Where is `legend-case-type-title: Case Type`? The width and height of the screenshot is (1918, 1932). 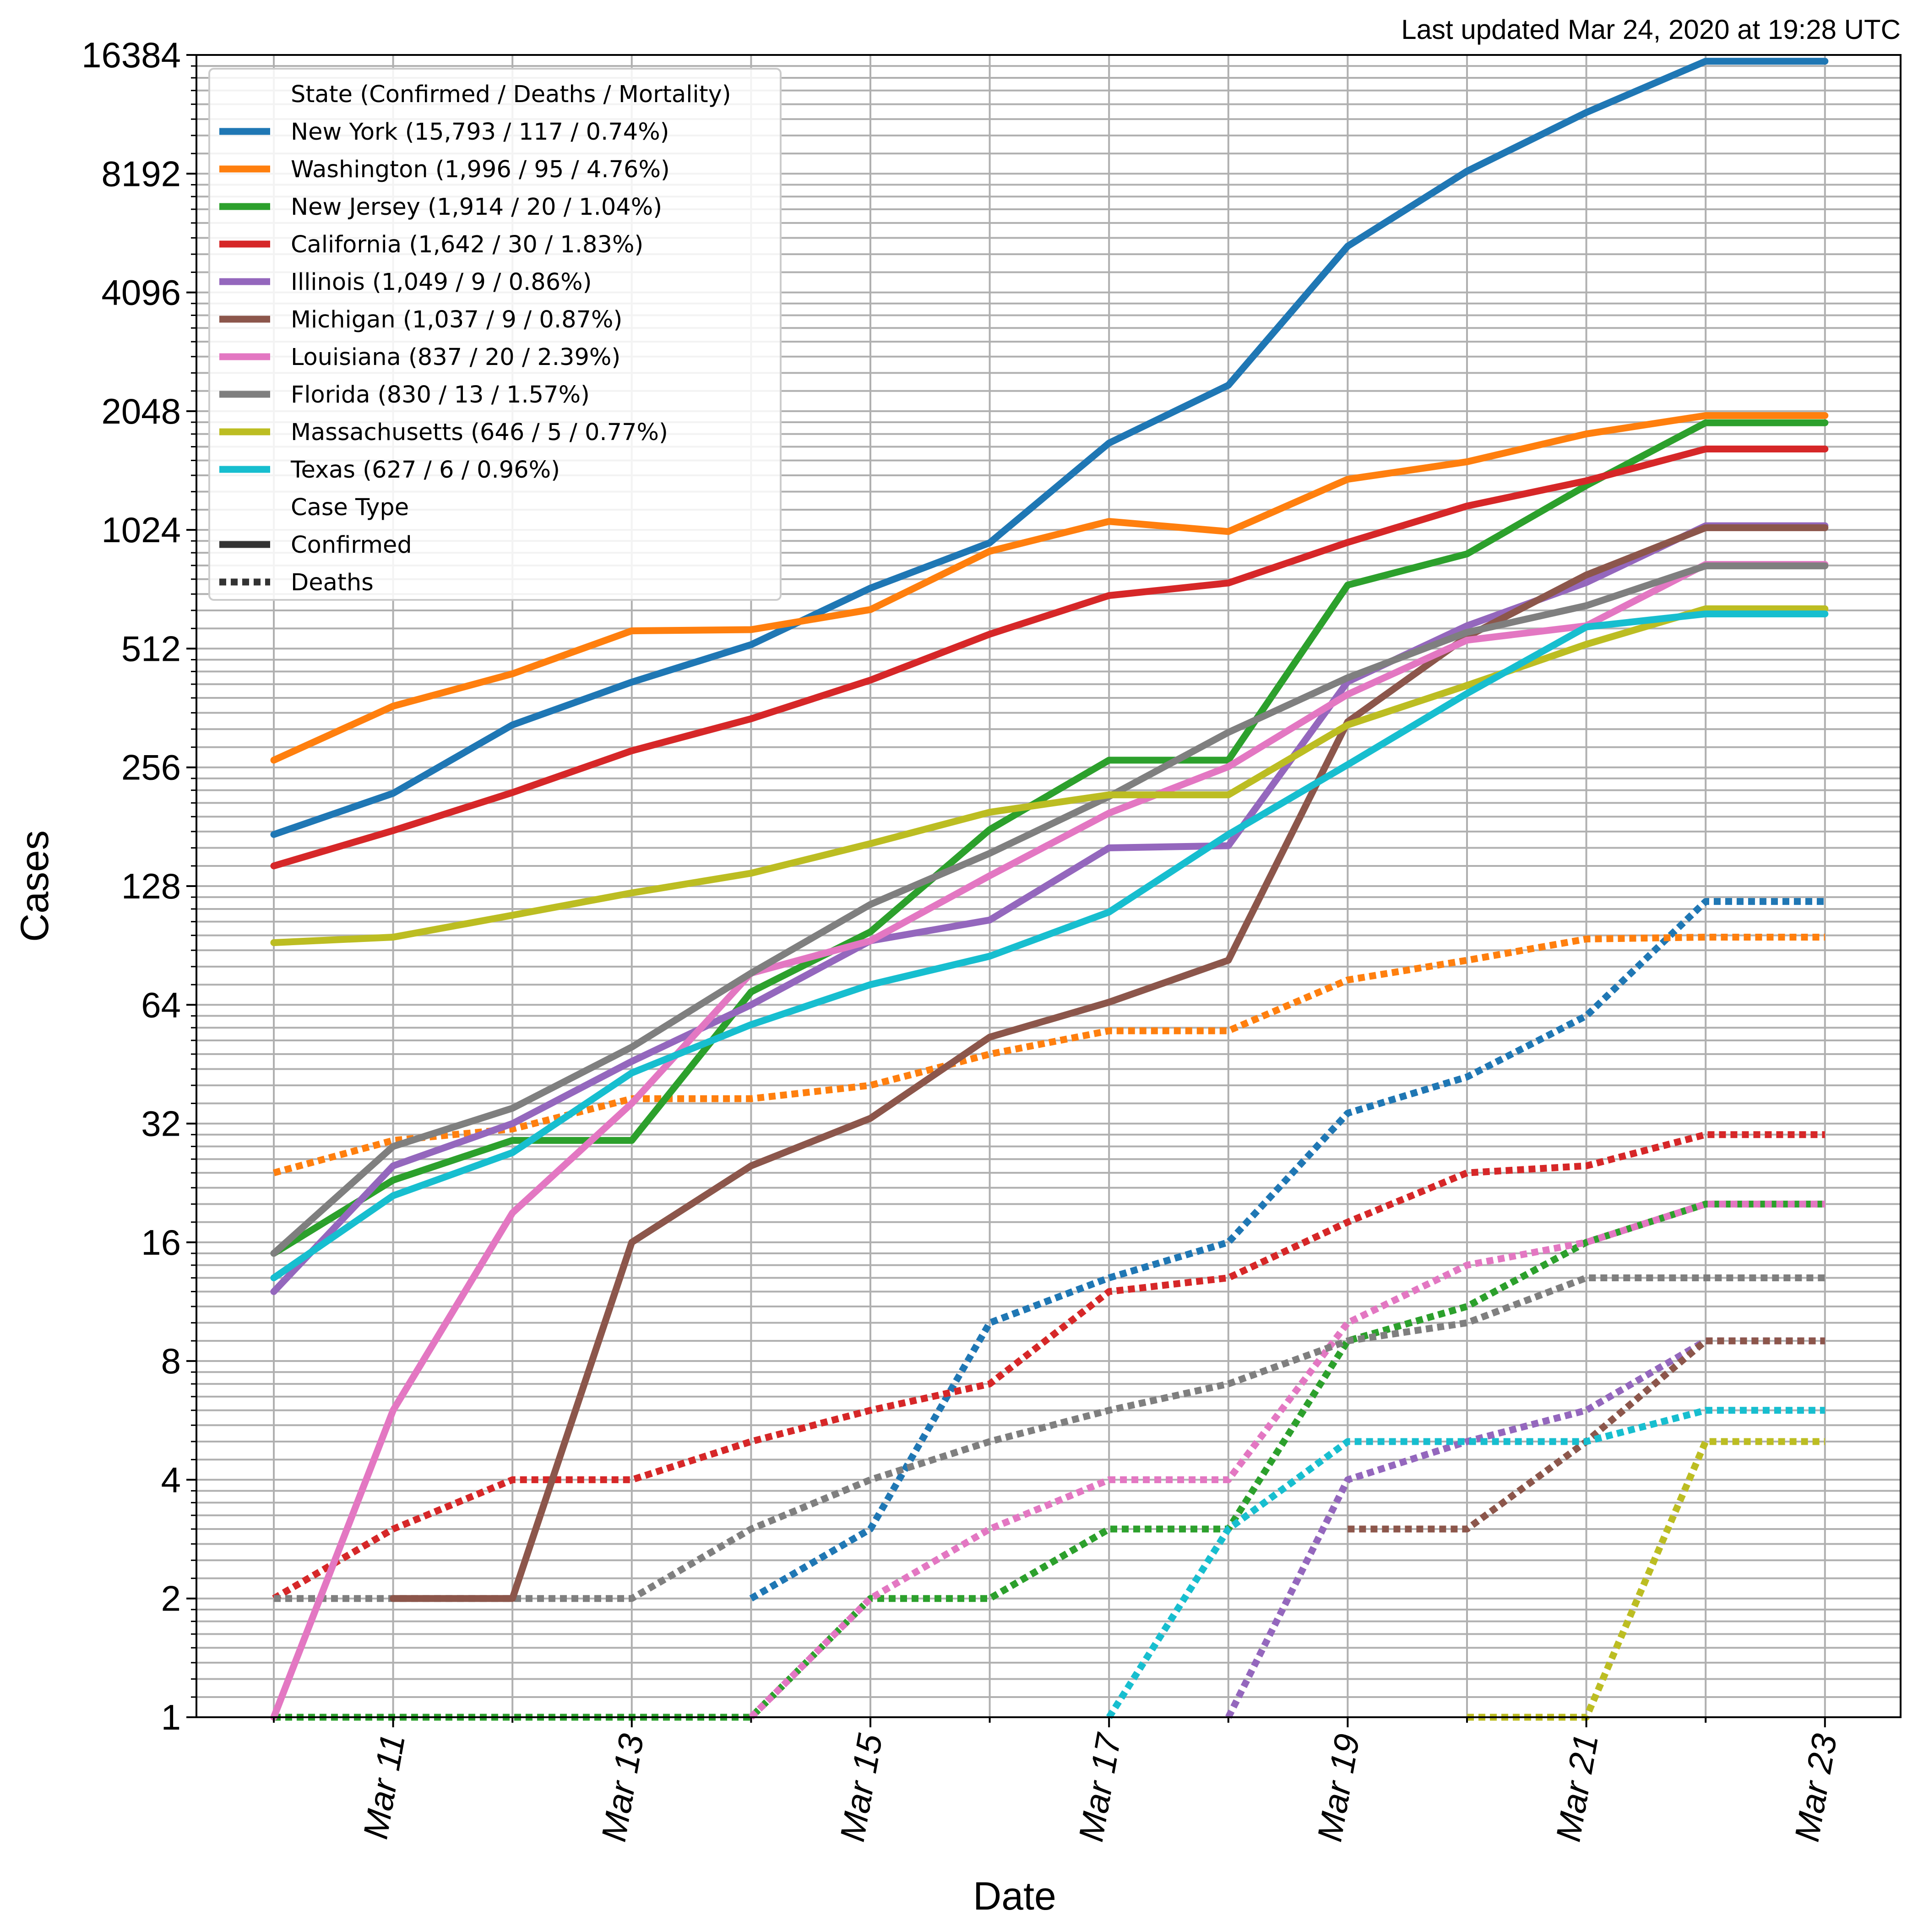 legend-case-type-title: Case Type is located at coordinates (350, 508).